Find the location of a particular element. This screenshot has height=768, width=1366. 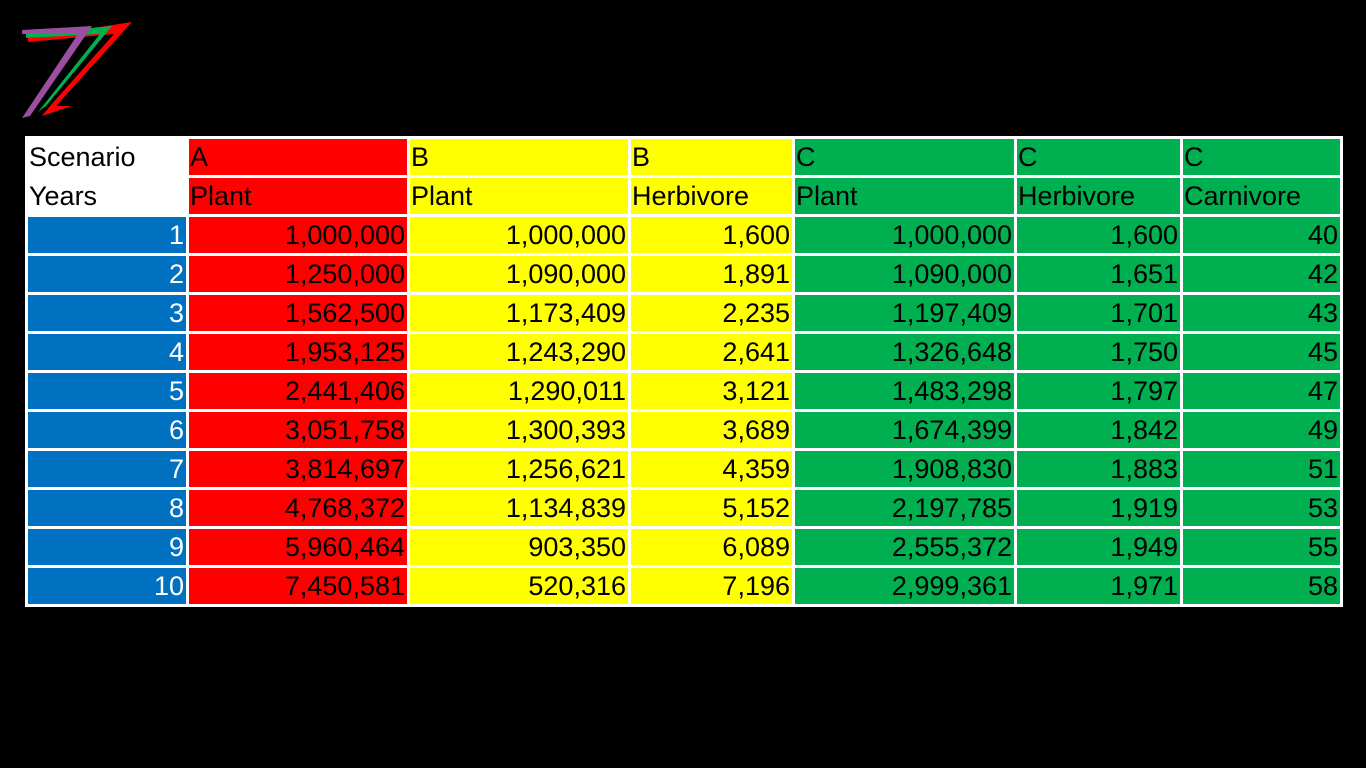

value-cell: 4,768,372 is located at coordinates (298, 508).